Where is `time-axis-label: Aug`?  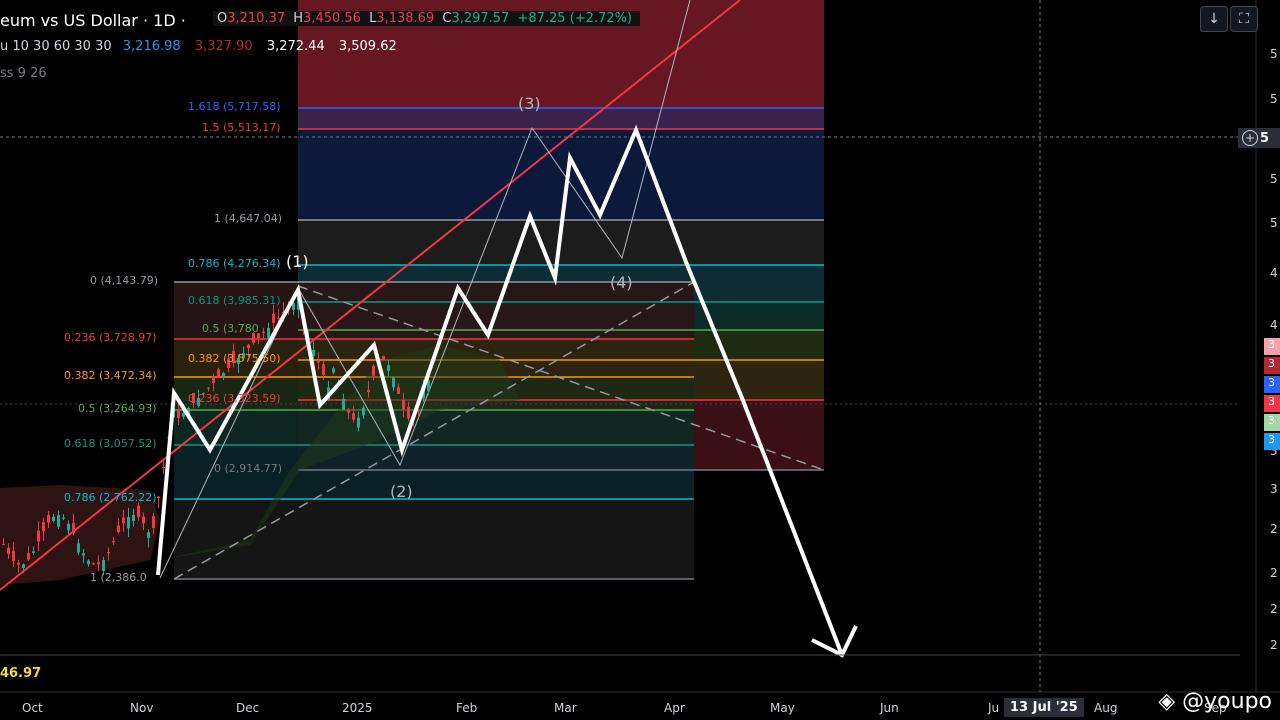
time-axis-label: Aug is located at coordinates (1106, 708).